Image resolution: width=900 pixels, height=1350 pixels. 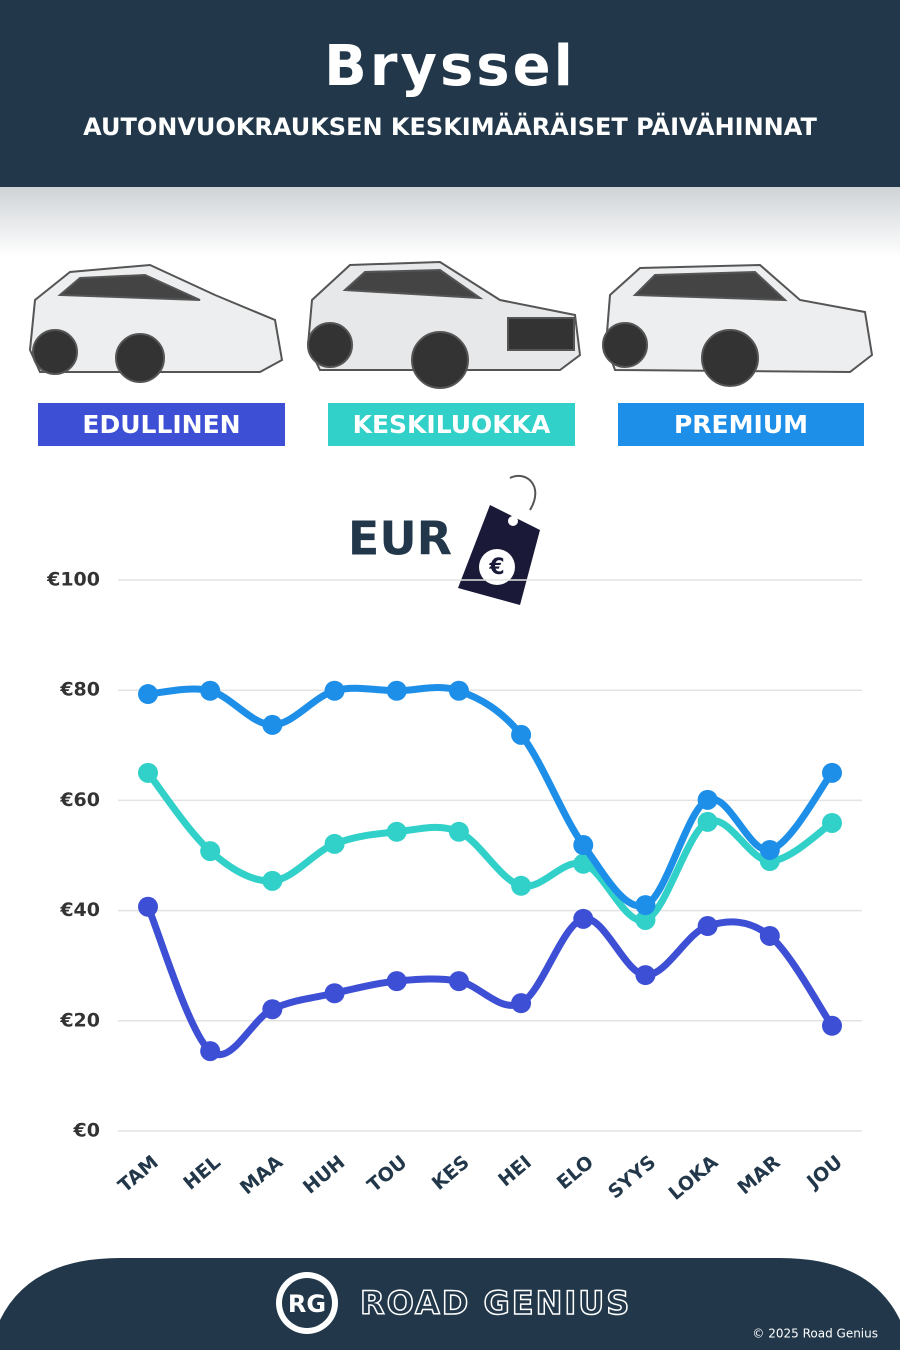 I want to click on car-economy, so click(x=156, y=323).